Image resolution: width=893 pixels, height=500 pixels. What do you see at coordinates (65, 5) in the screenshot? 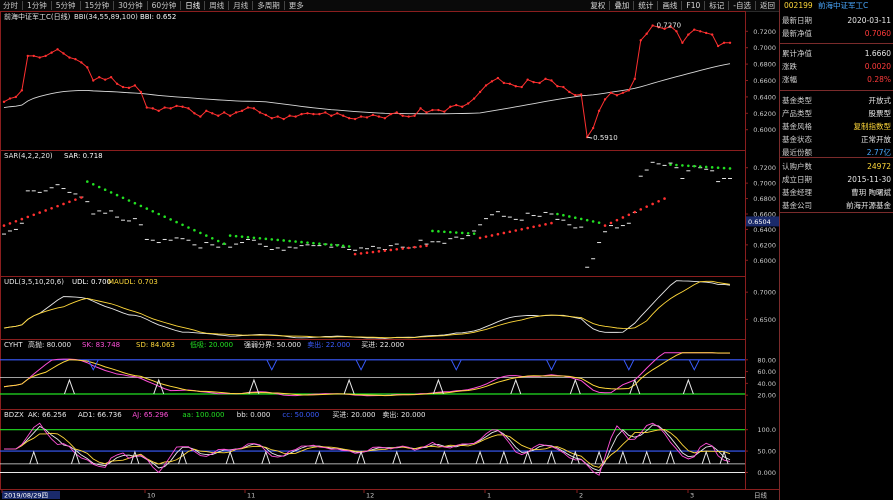
I see `period-tab-2: 5分钟` at bounding box center [65, 5].